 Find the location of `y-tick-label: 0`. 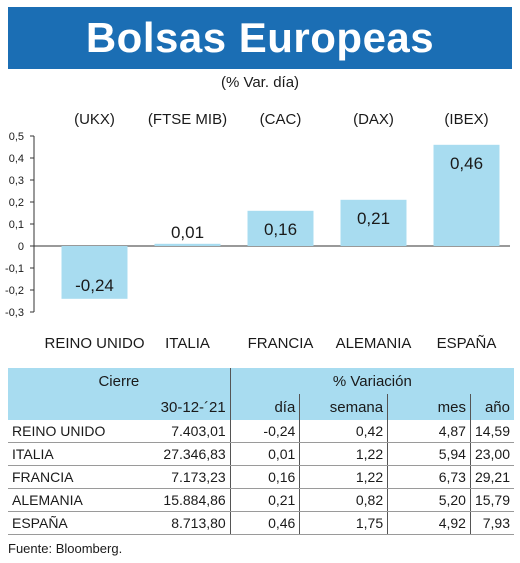

y-tick-label: 0 is located at coordinates (21, 247).